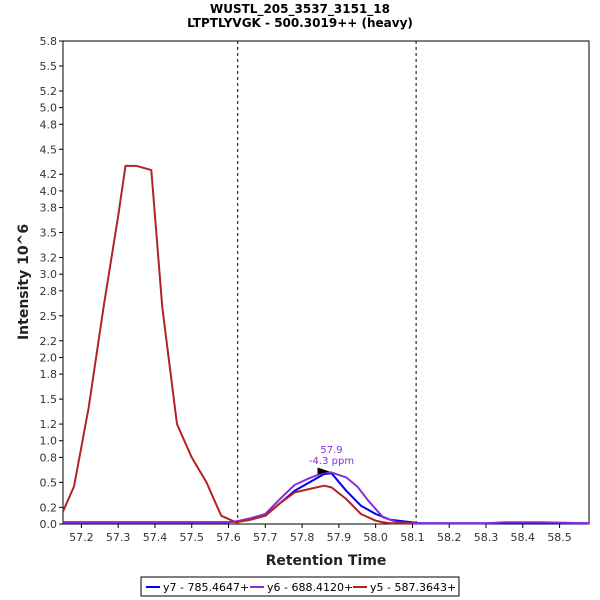  What do you see at coordinates (49, 316) in the screenshot?
I see `y-tick-label: 2.5` at bounding box center [49, 316].